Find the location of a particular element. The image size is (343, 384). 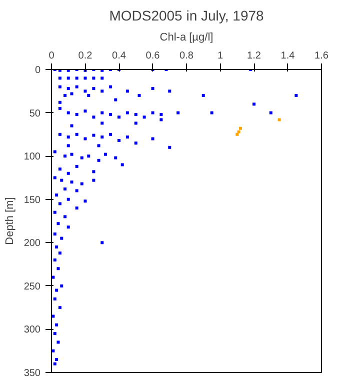

x-tick-label: 1.4 is located at coordinates (288, 56).